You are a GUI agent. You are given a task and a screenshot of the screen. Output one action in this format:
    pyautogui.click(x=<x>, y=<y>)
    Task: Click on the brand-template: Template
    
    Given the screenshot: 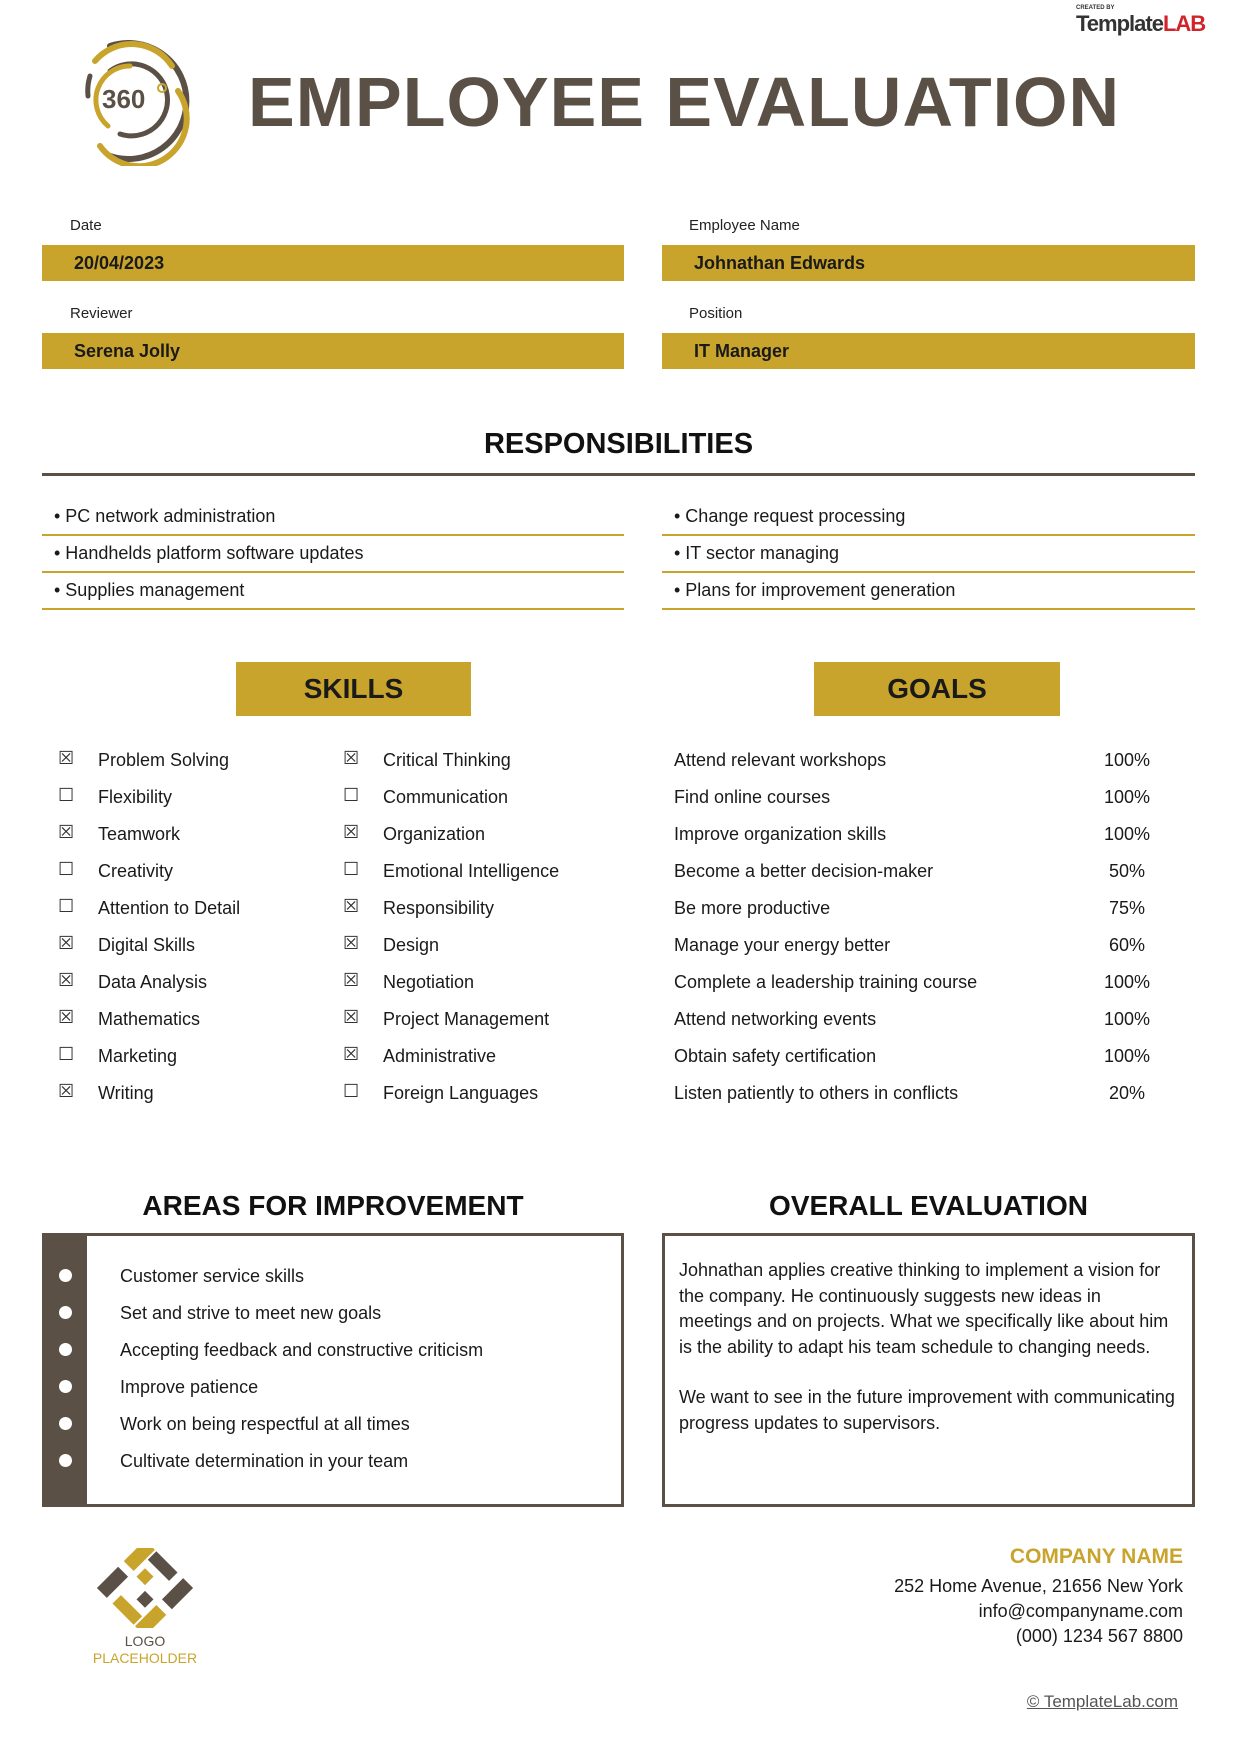 What is the action you would take?
    pyautogui.click(x=1120, y=23)
    